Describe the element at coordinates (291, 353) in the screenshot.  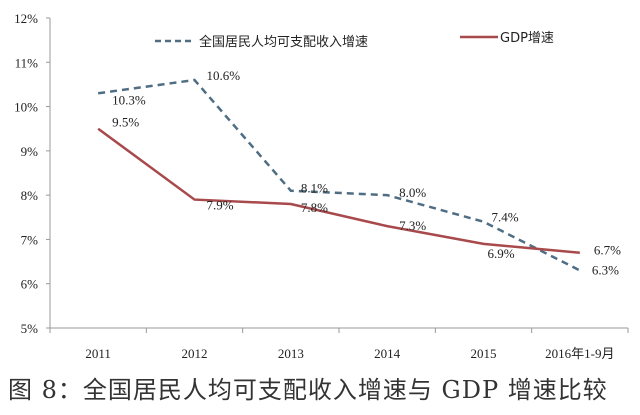
I see `x-tick-label: 2013` at that location.